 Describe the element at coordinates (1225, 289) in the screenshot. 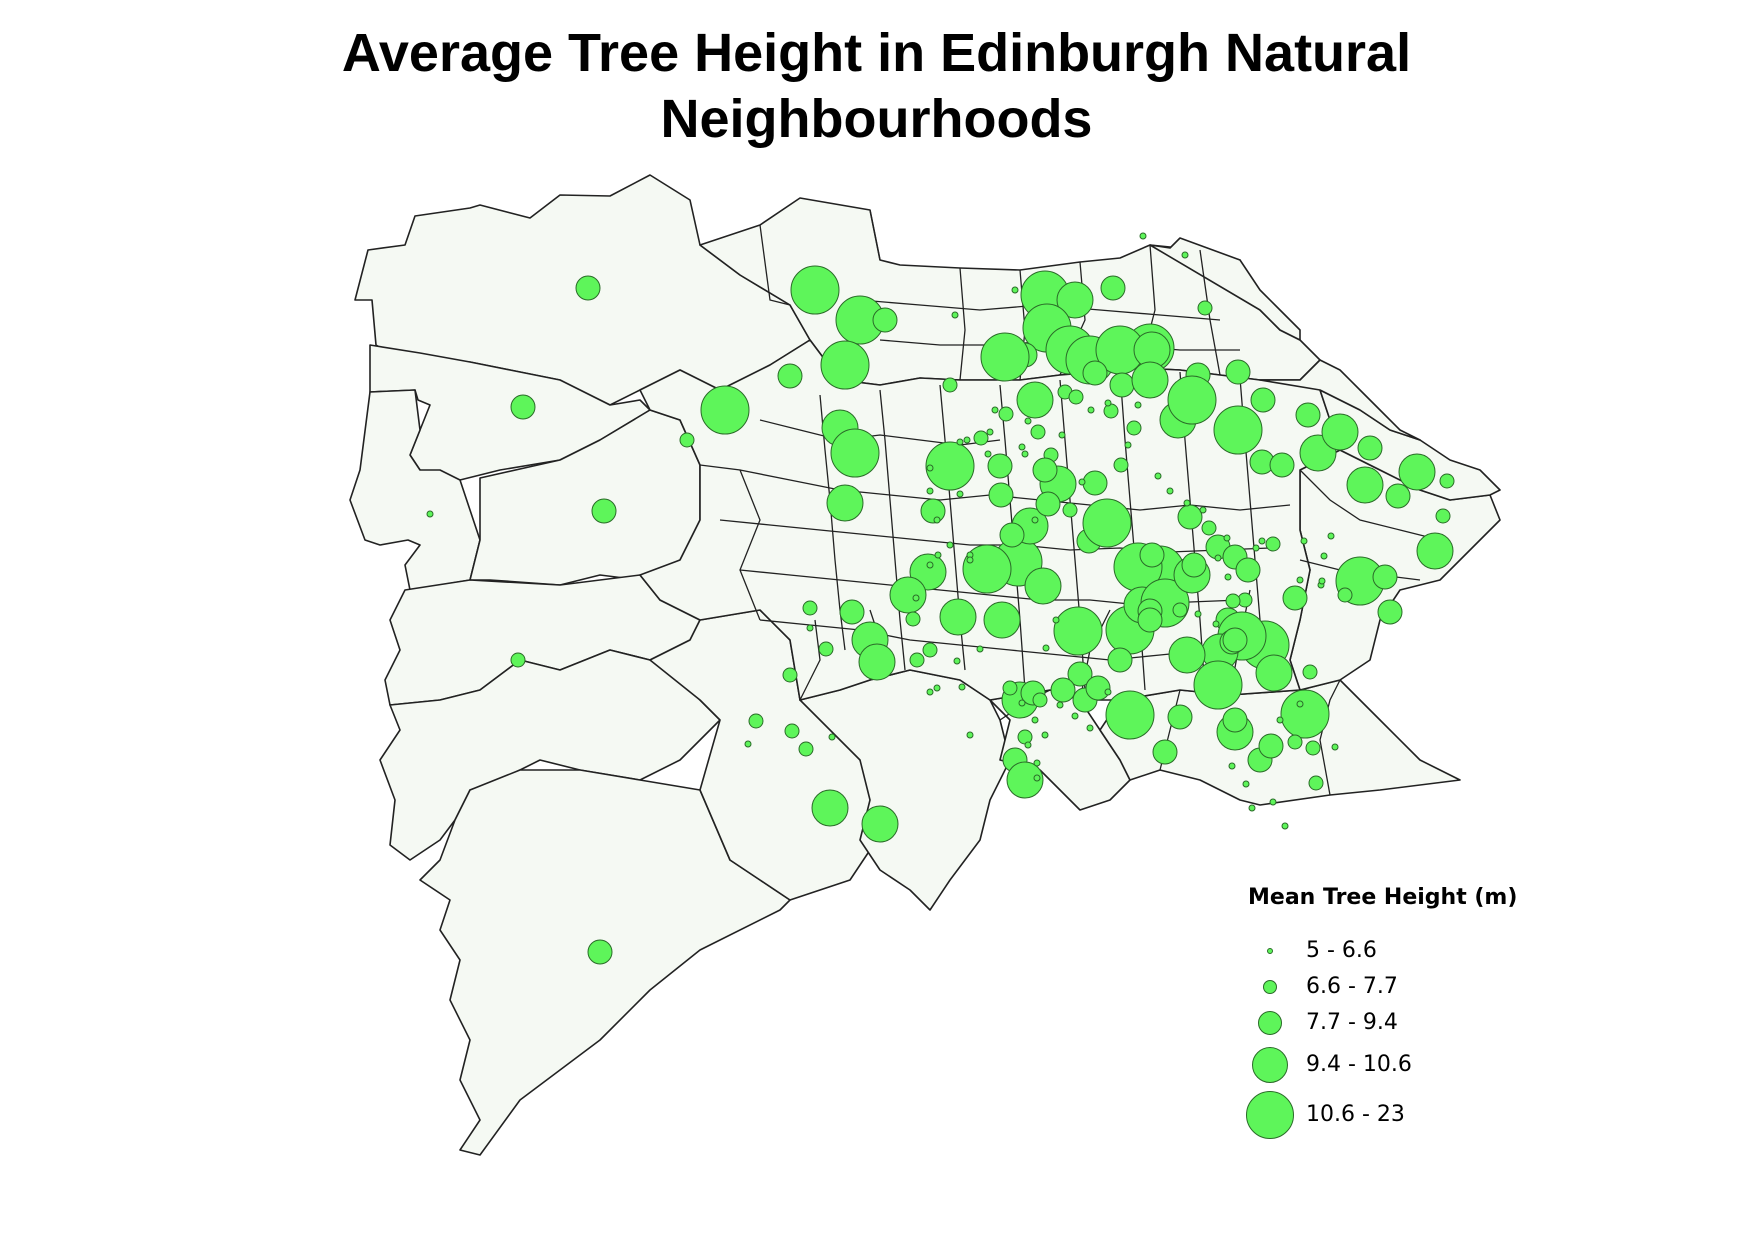

I see `neighbourhood-region` at that location.